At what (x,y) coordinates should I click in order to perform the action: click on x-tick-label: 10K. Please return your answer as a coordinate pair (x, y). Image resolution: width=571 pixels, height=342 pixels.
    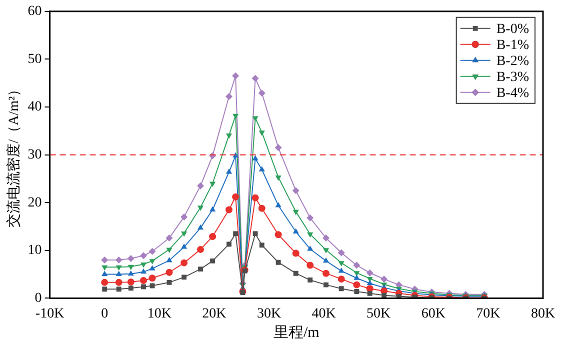
    Looking at the image, I should click on (159, 314).